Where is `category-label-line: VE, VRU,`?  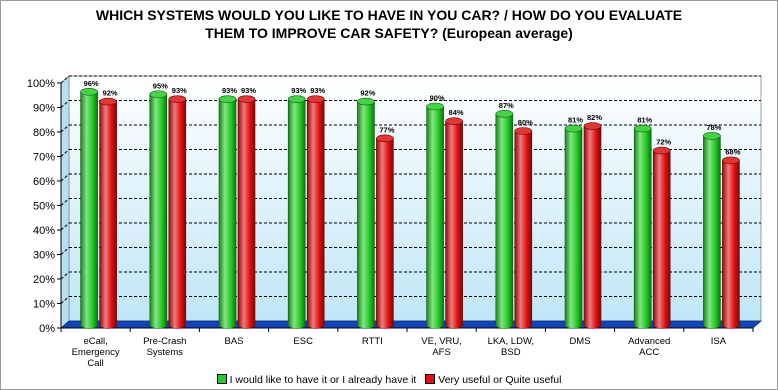
category-label-line: VE, VRU, is located at coordinates (441, 341).